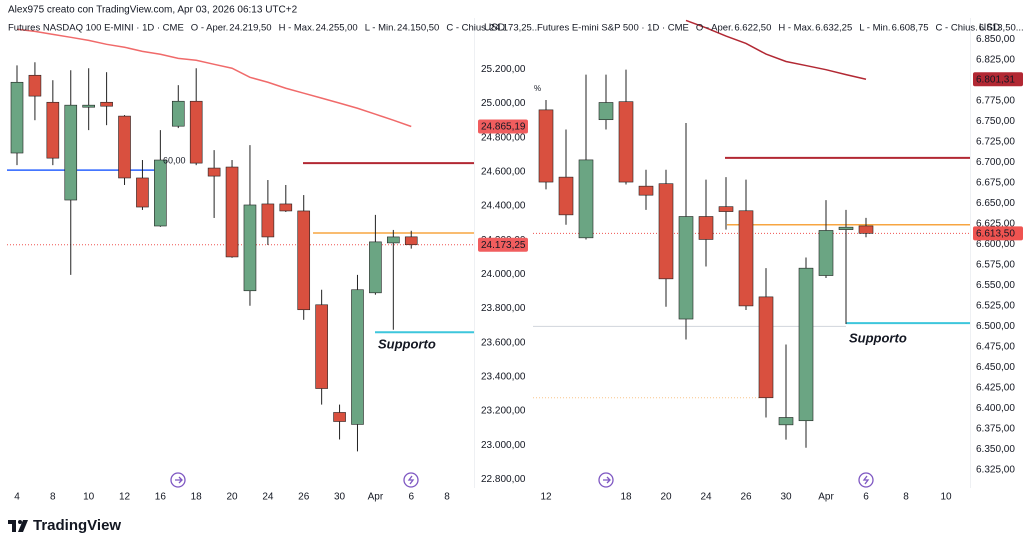 The width and height of the screenshot is (1024, 546). What do you see at coordinates (995, 183) in the screenshot?
I see `y-tick-label: 6.675,00` at bounding box center [995, 183].